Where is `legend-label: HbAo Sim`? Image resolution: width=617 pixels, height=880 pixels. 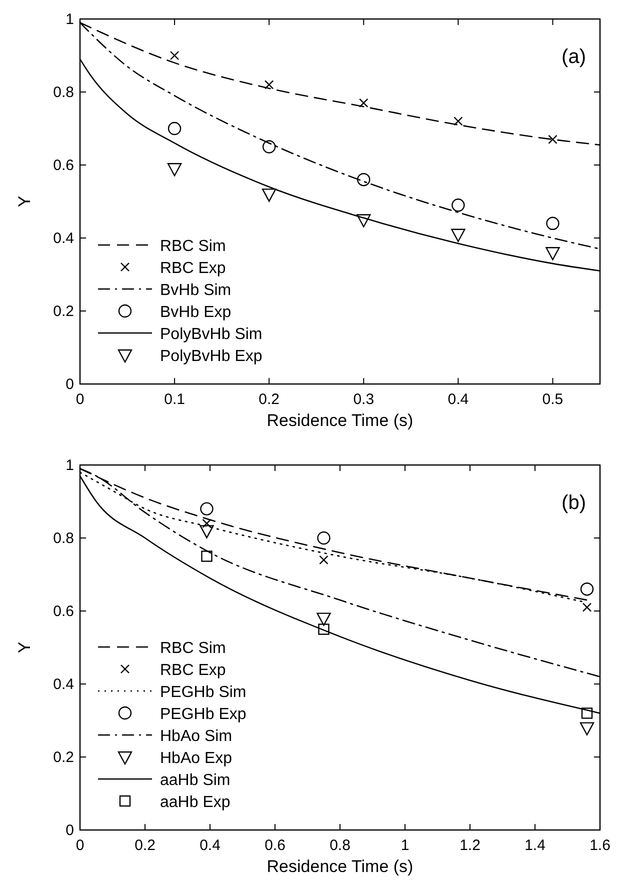
legend-label: HbAo Sim is located at coordinates (196, 736).